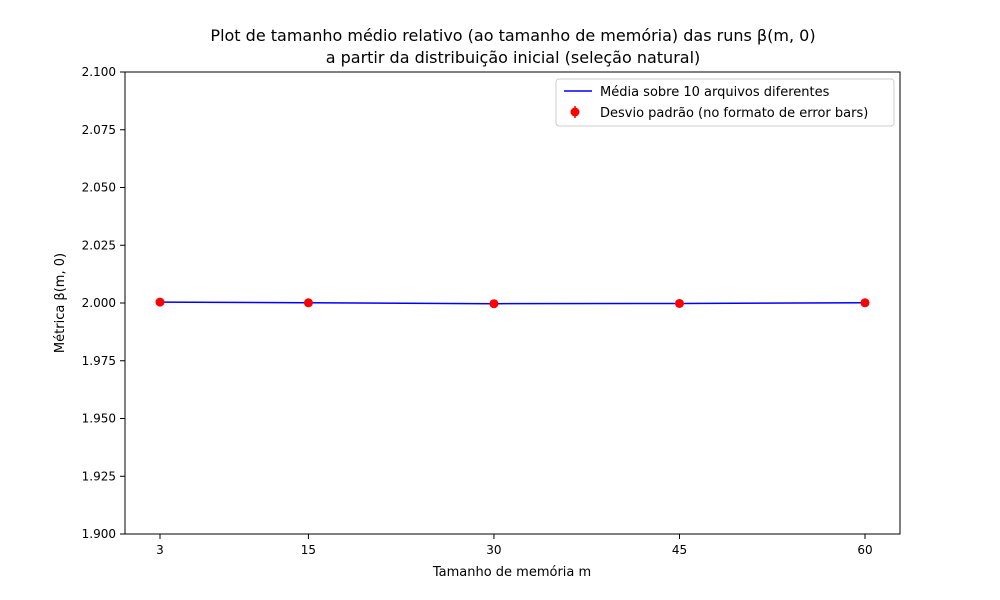  Describe the element at coordinates (864, 550) in the screenshot. I see `x-tick-label: 60` at that location.